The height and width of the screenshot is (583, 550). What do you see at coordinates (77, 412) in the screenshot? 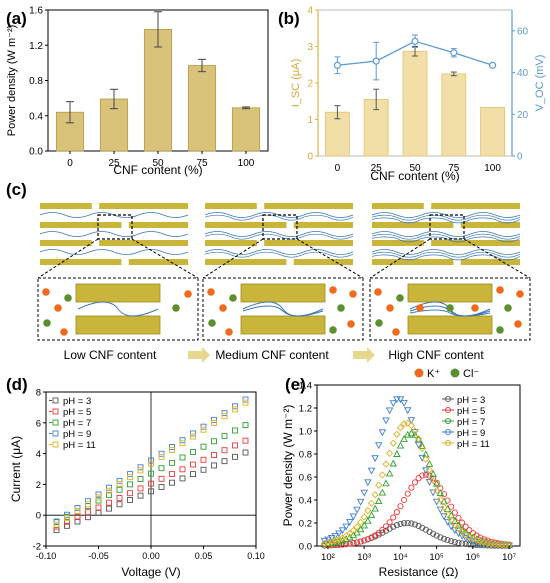
I see `legend-label-d: pH = 5` at bounding box center [77, 412].